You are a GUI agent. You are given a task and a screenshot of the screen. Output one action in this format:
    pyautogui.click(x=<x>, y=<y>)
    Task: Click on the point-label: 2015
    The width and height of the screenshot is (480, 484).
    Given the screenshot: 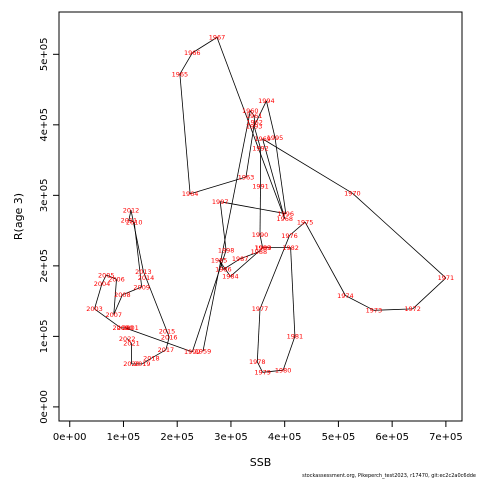 What is the action you would take?
    pyautogui.click(x=167, y=332)
    